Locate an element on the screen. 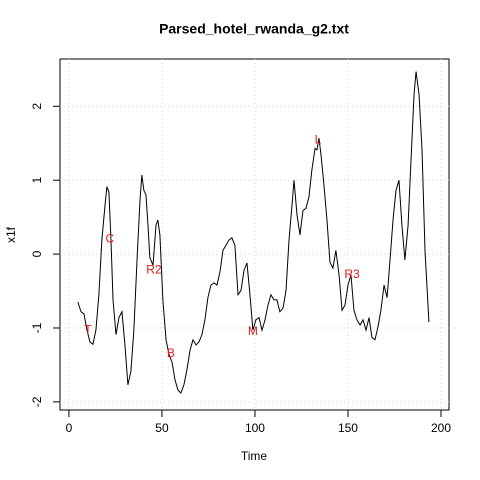 The height and width of the screenshot is (480, 480). x-tick-label: 50 is located at coordinates (162, 428).